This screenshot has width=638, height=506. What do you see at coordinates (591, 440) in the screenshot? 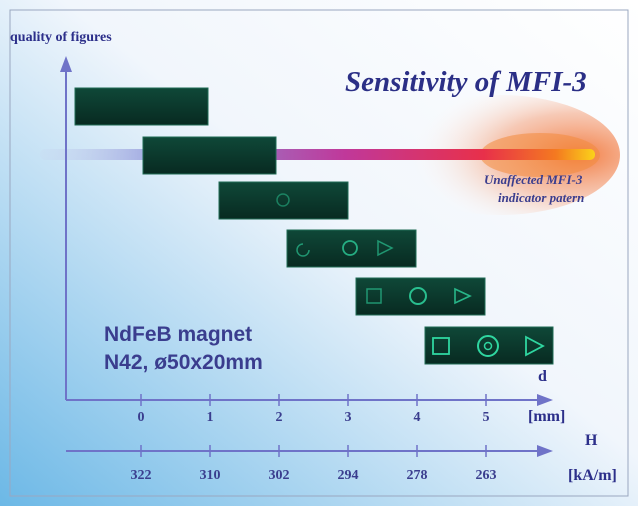
I see `h-axis-label: H` at bounding box center [591, 440].